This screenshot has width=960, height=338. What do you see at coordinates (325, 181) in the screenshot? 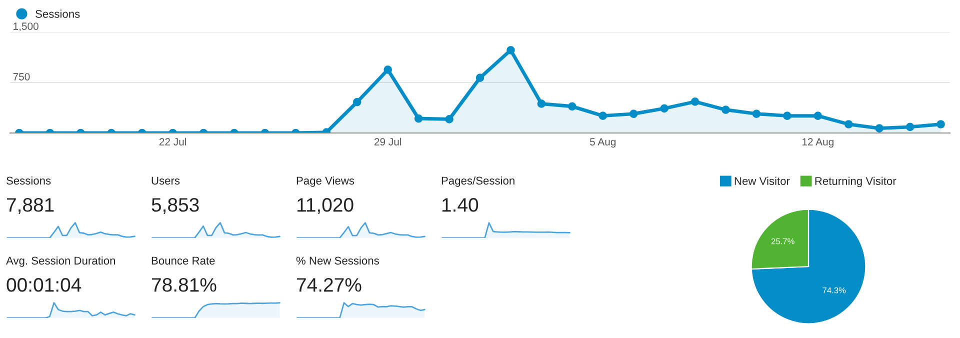
I see `chart-title: Page Views` at bounding box center [325, 181].